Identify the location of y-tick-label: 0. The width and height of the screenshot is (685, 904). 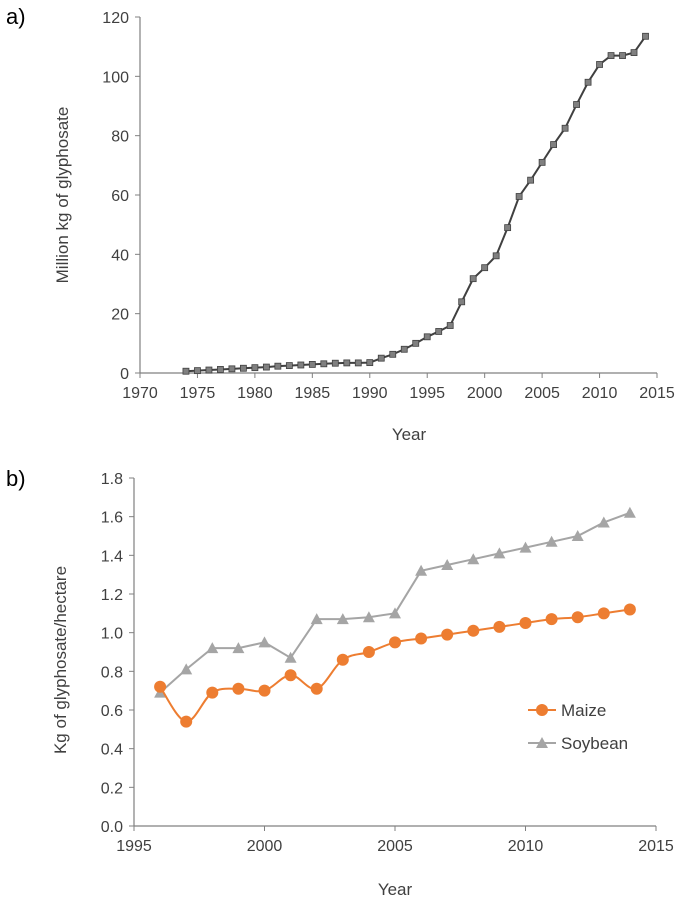
(124, 374).